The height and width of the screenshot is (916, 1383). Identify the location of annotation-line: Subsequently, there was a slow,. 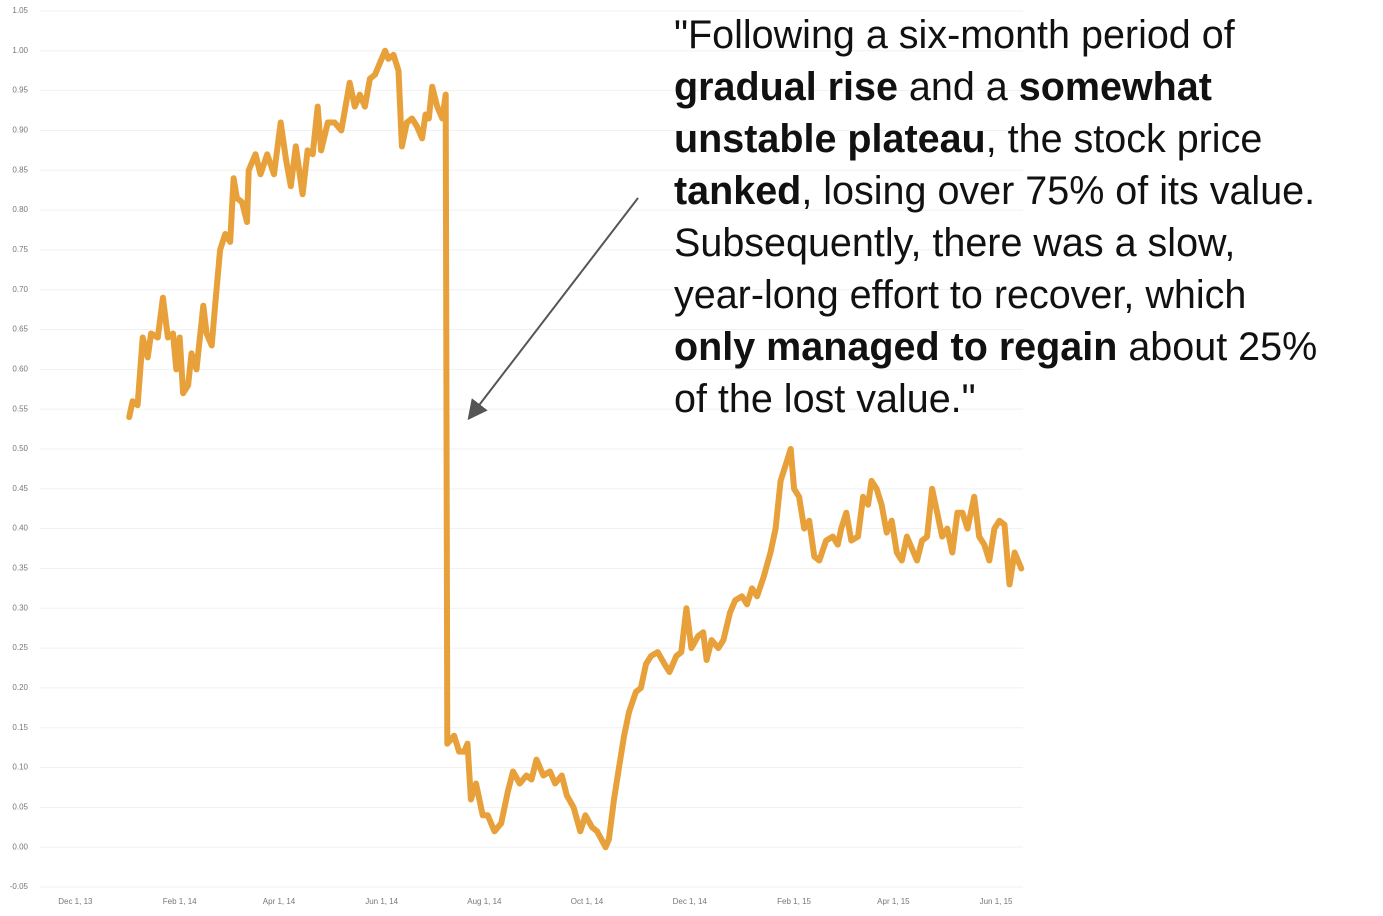
(995, 243).